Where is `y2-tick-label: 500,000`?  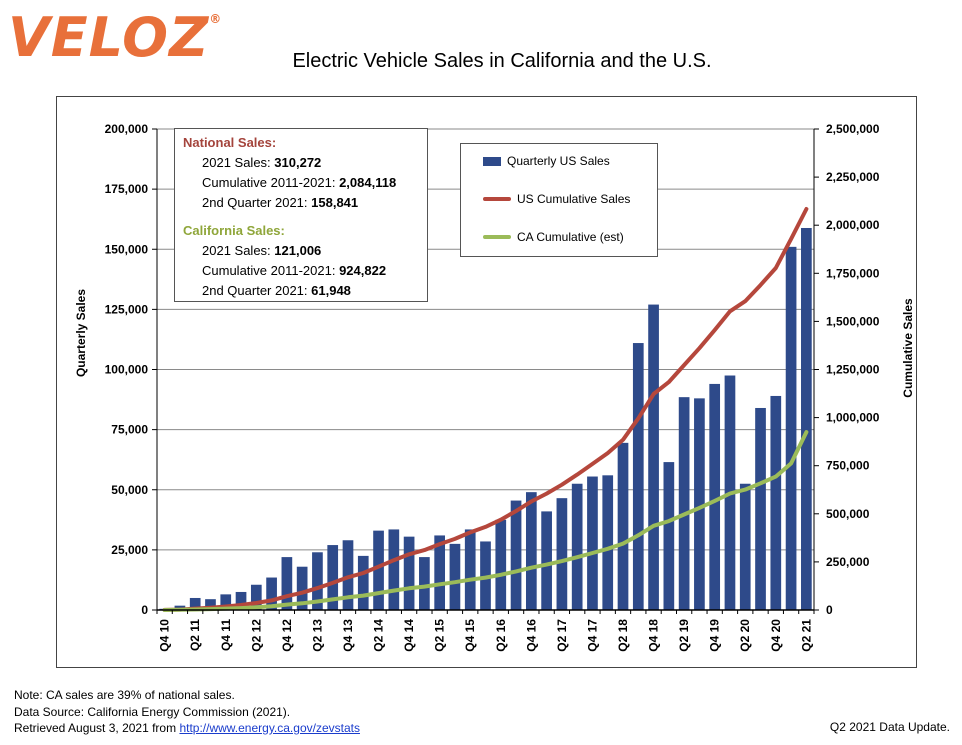 y2-tick-label: 500,000 is located at coordinates (848, 514).